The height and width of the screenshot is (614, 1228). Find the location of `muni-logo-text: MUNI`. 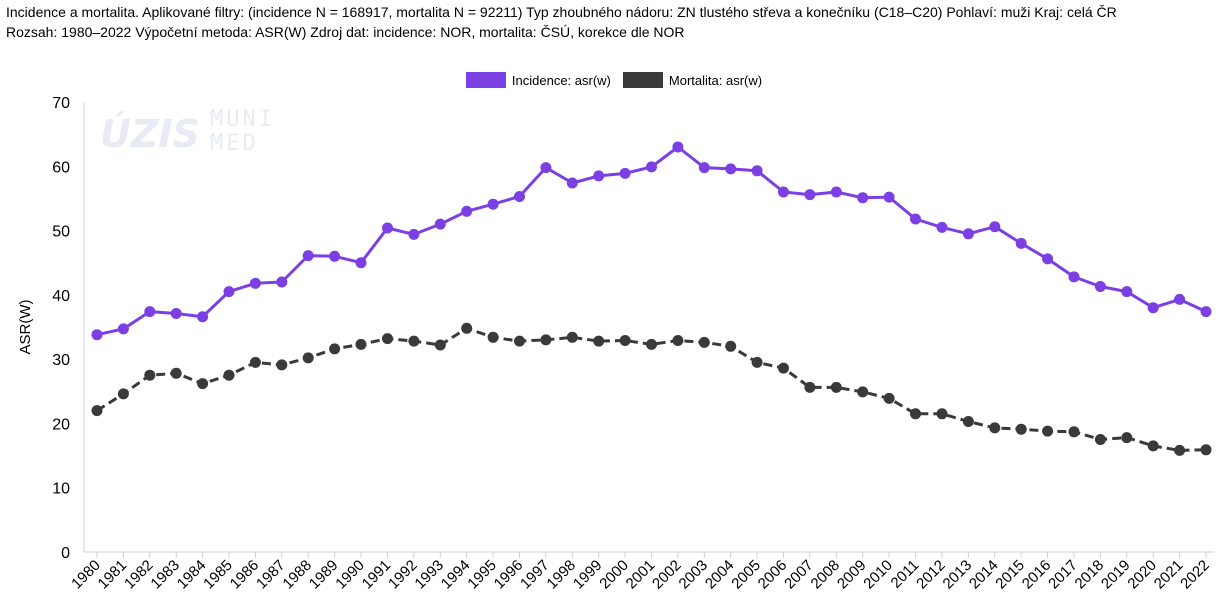

muni-logo-text: MUNI is located at coordinates (242, 119).